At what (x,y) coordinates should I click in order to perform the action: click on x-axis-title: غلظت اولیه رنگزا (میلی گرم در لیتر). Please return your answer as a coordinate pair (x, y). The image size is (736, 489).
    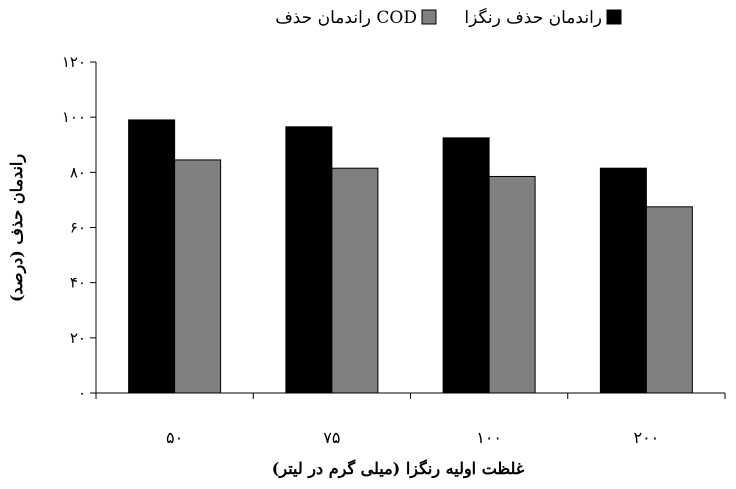
    Looking at the image, I should click on (398, 469).